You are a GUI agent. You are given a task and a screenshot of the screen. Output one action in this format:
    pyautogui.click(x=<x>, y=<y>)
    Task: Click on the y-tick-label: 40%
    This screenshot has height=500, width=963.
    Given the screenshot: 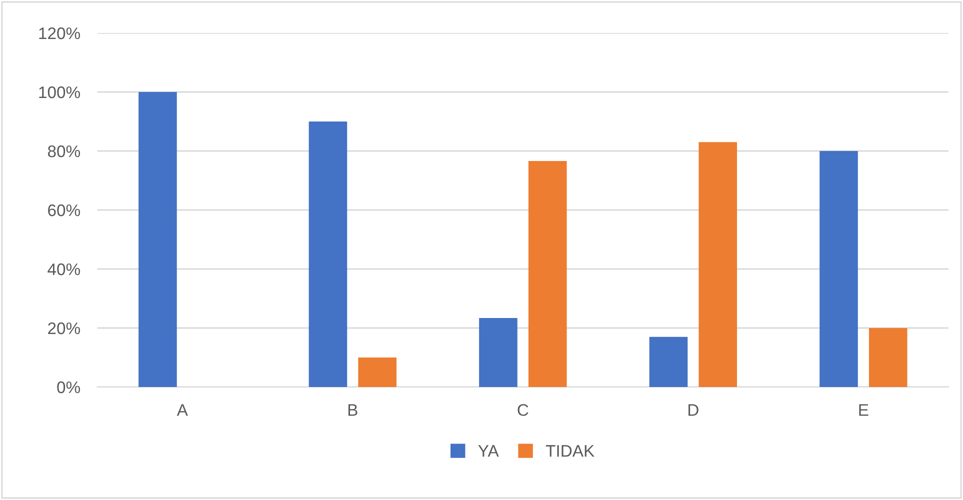 What is the action you would take?
    pyautogui.click(x=64, y=269)
    